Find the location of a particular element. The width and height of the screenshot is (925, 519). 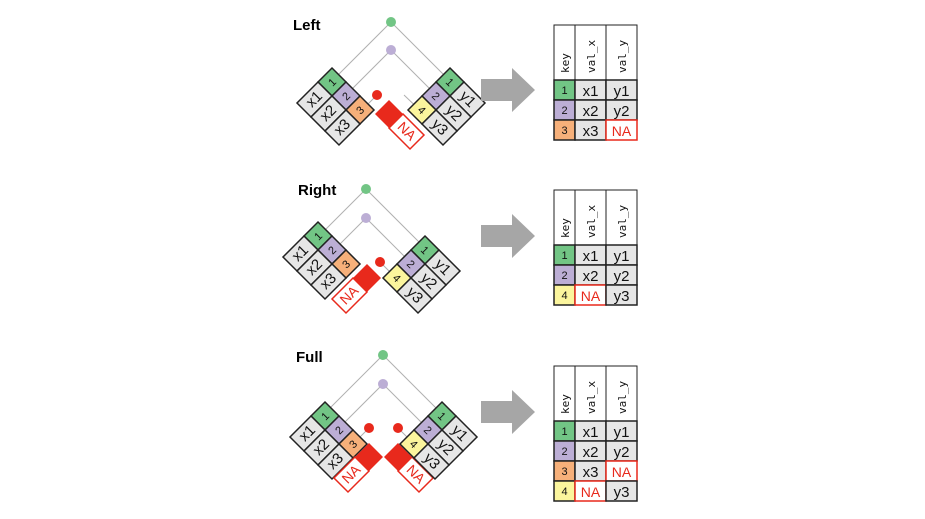

panel-title: Left is located at coordinates (307, 25).